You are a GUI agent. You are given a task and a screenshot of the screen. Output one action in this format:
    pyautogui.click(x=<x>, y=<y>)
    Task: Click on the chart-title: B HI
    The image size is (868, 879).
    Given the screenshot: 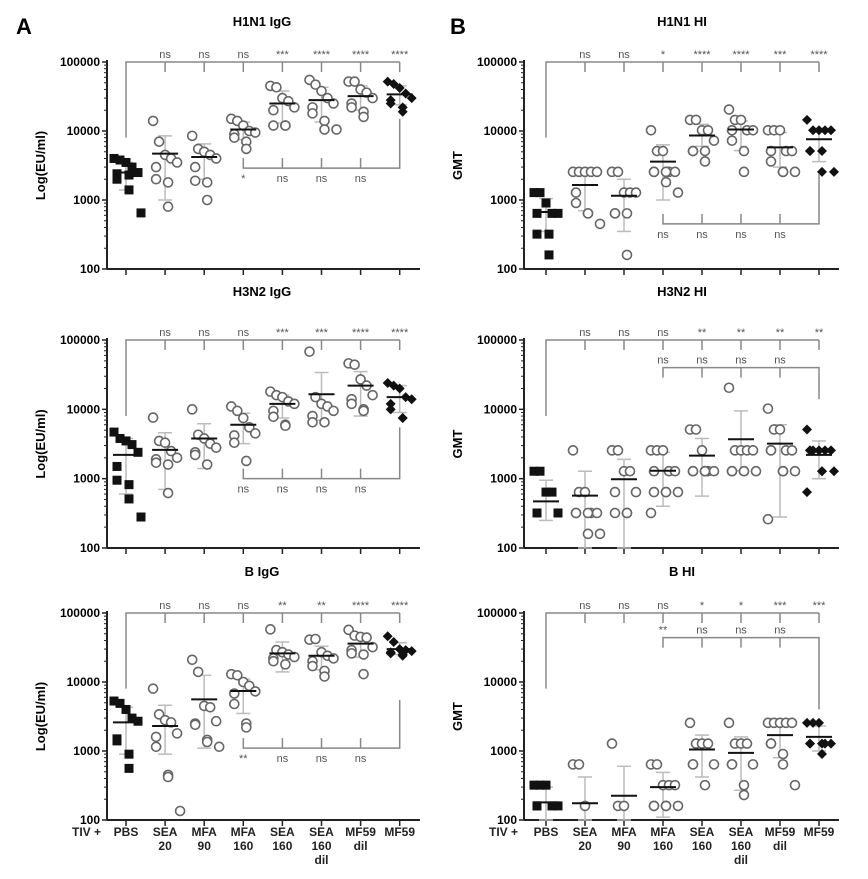 What is the action you would take?
    pyautogui.click(x=682, y=571)
    